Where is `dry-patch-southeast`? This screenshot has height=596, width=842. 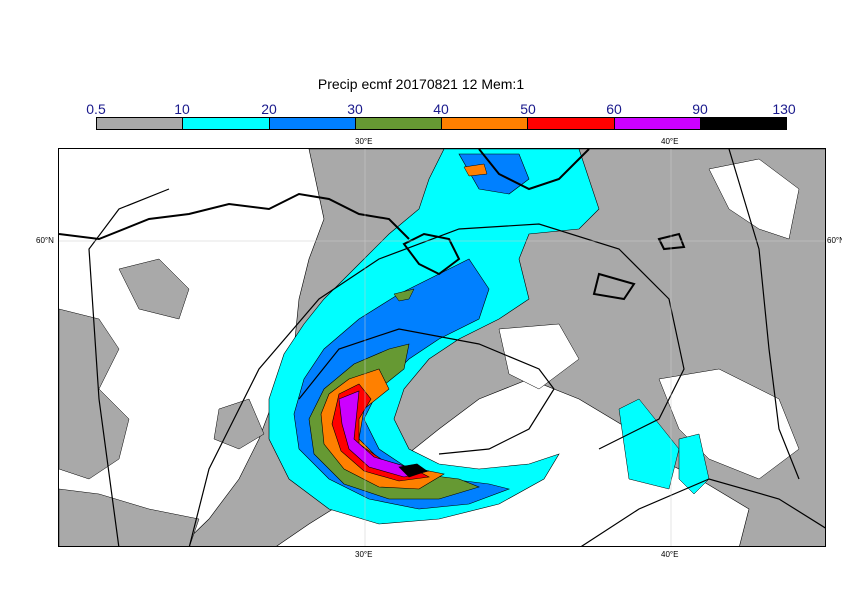 dry-patch-southeast is located at coordinates (729, 424).